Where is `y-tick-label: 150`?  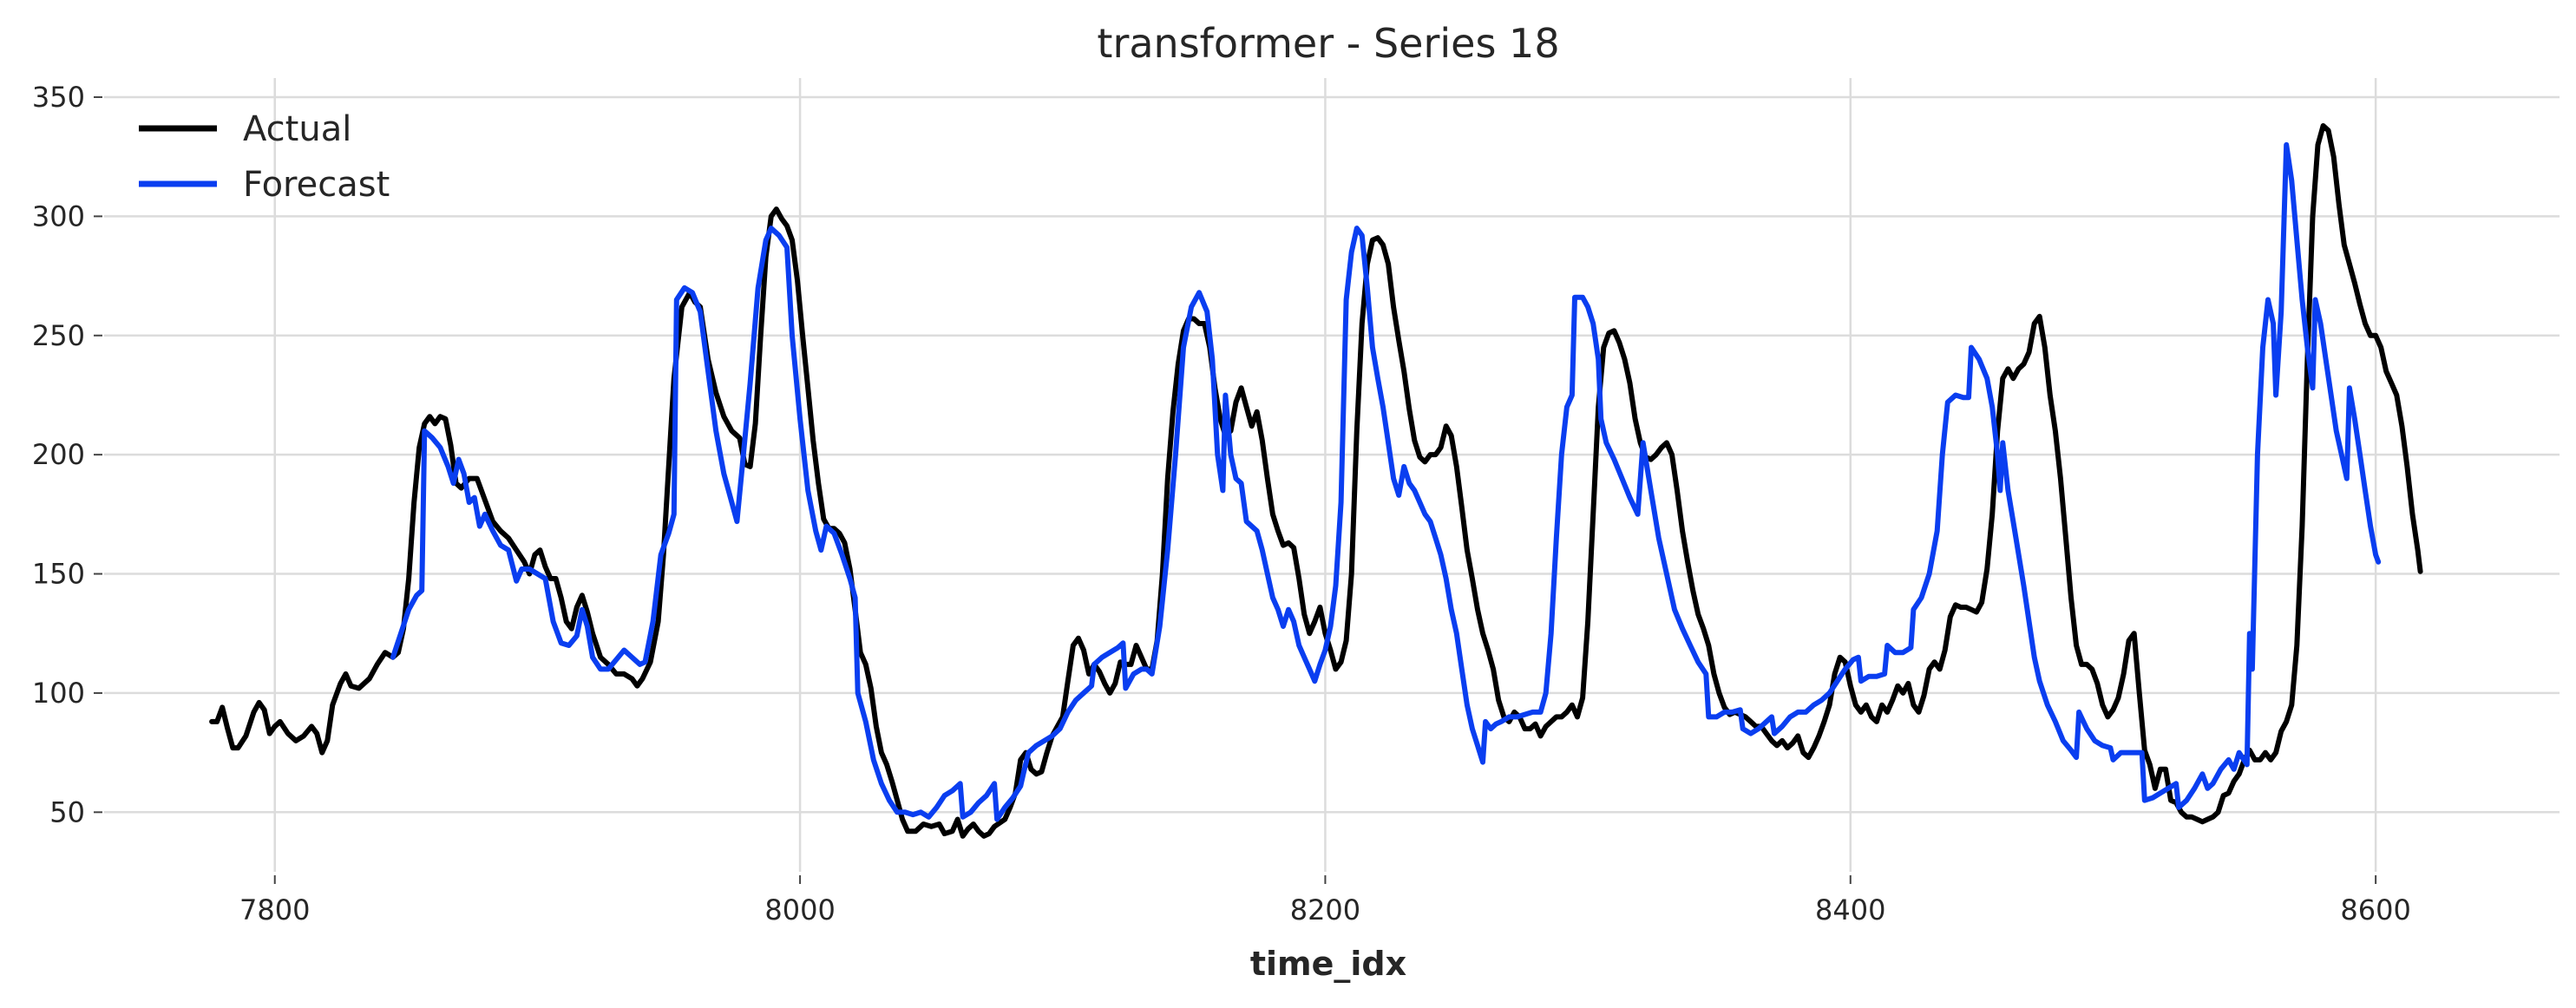 y-tick-label: 150 is located at coordinates (58, 574).